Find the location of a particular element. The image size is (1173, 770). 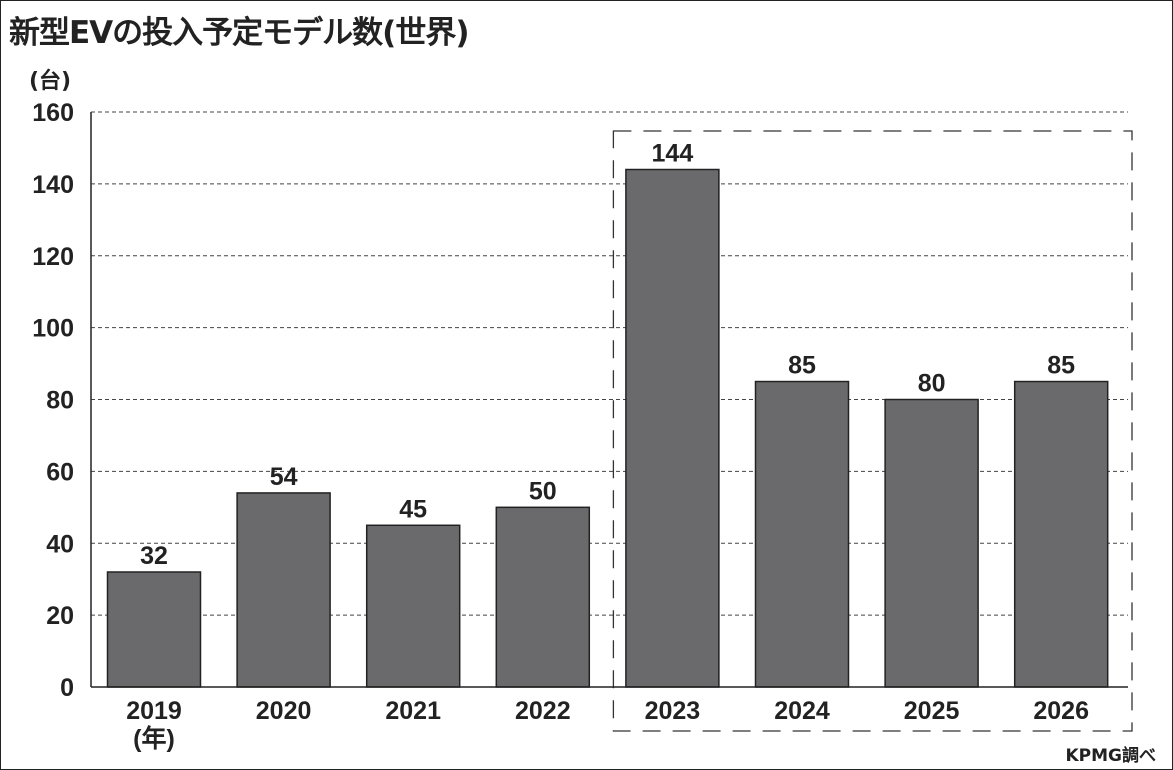

data-label: 54 is located at coordinates (284, 477).